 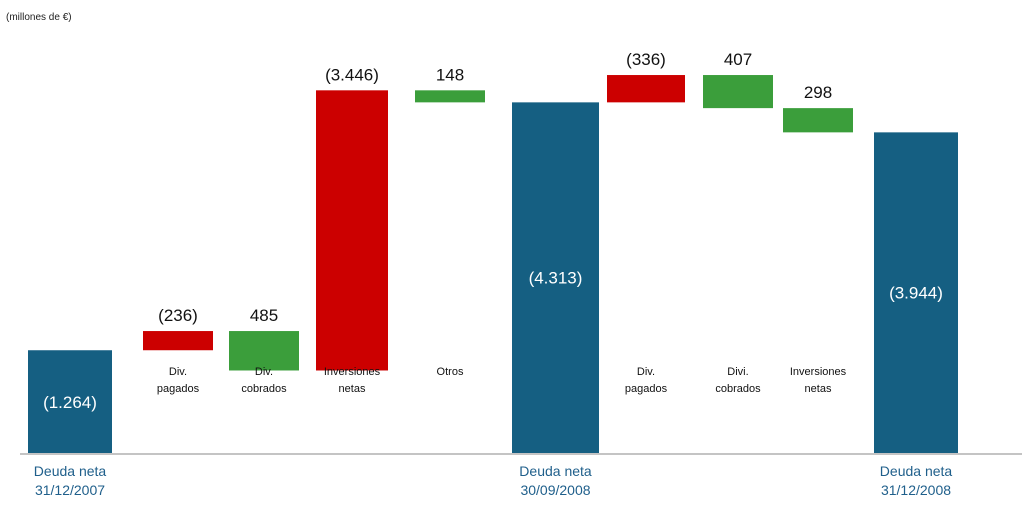 What do you see at coordinates (738, 59) in the screenshot?
I see `value-label-8: 407` at bounding box center [738, 59].